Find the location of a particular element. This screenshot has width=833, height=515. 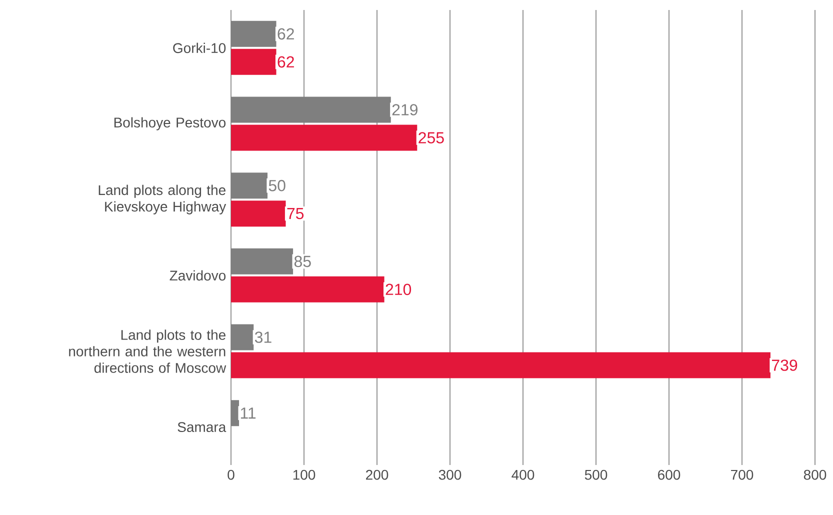

y-tick-label: Bolshoye Pestovo is located at coordinates (170, 123).